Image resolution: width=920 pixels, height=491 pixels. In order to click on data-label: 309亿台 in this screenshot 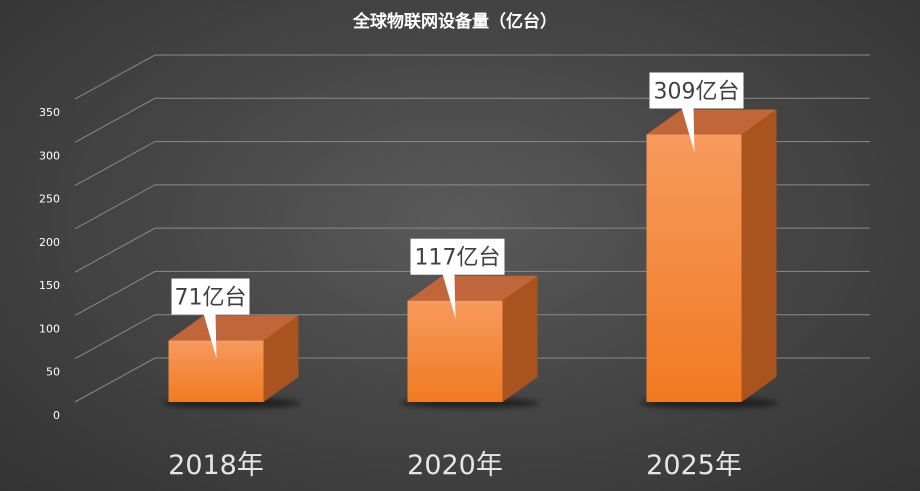, I will do `click(697, 91)`.